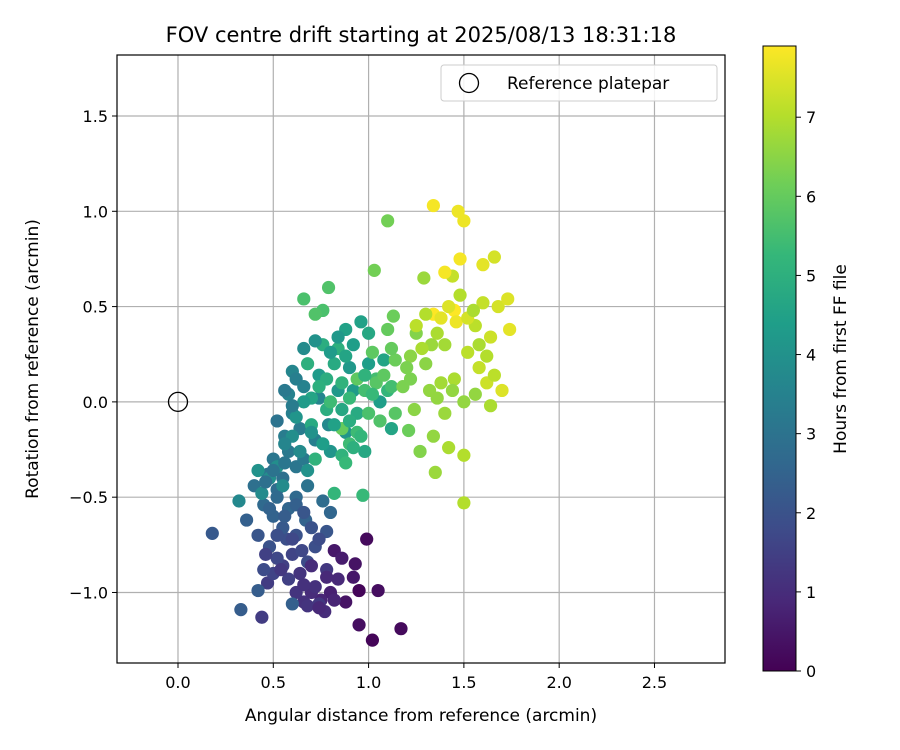  What do you see at coordinates (416, 677) in the screenshot?
I see `x-axis-ticks: 0.0 0.5 1.0 1.5 2.0 2.5` at bounding box center [416, 677].